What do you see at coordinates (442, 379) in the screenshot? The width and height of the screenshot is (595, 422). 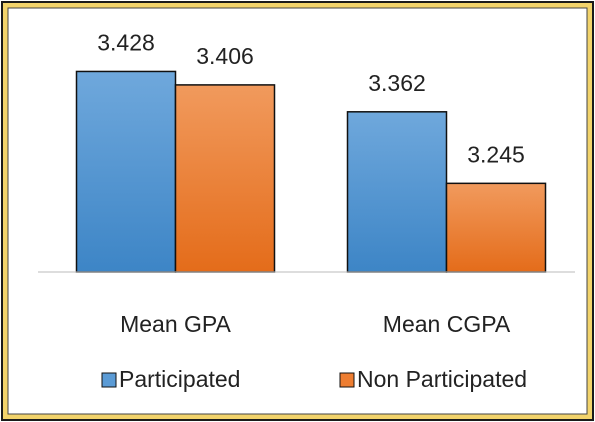 I see `legend-label: Non Participated` at bounding box center [442, 379].